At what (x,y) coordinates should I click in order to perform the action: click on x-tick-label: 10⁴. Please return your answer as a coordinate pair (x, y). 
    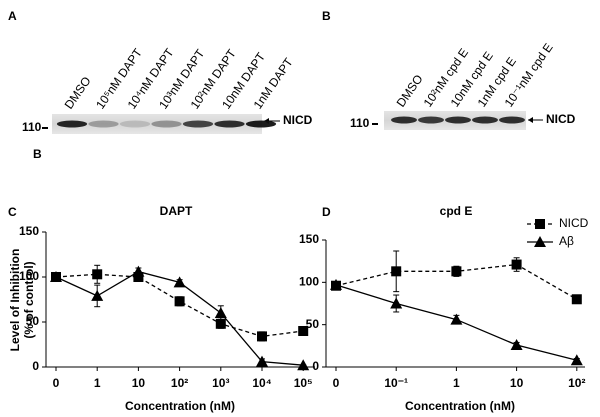
    Looking at the image, I should click on (261, 383).